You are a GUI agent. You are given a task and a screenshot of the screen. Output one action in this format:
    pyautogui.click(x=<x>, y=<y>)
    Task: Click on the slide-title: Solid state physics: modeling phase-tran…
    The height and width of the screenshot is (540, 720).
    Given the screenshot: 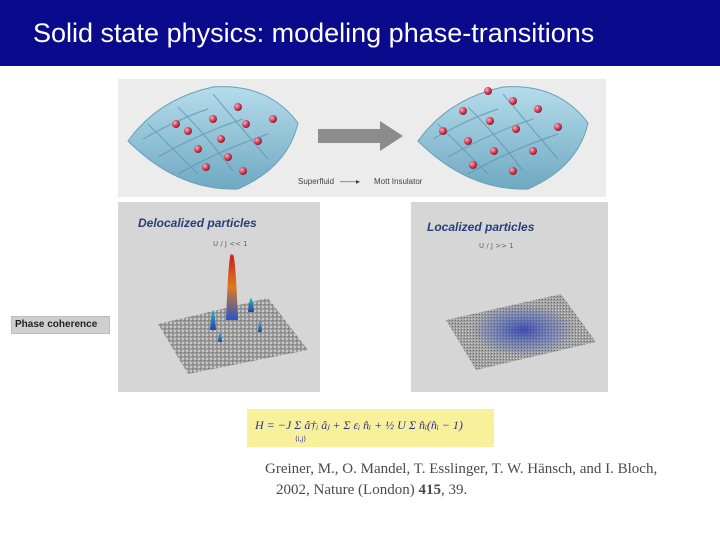 What is the action you would take?
    pyautogui.click(x=314, y=33)
    